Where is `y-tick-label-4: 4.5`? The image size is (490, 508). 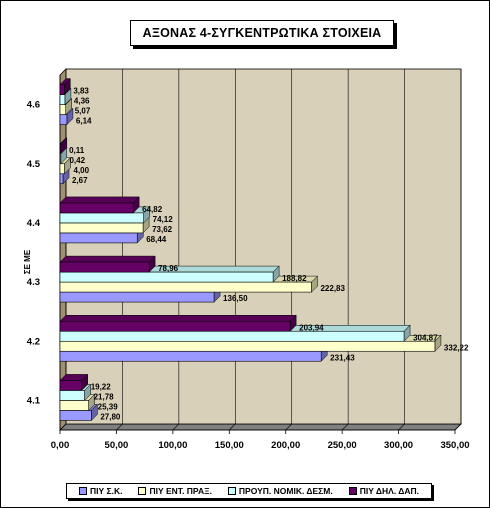 y-tick-label-4: 4.5 is located at coordinates (34, 164).